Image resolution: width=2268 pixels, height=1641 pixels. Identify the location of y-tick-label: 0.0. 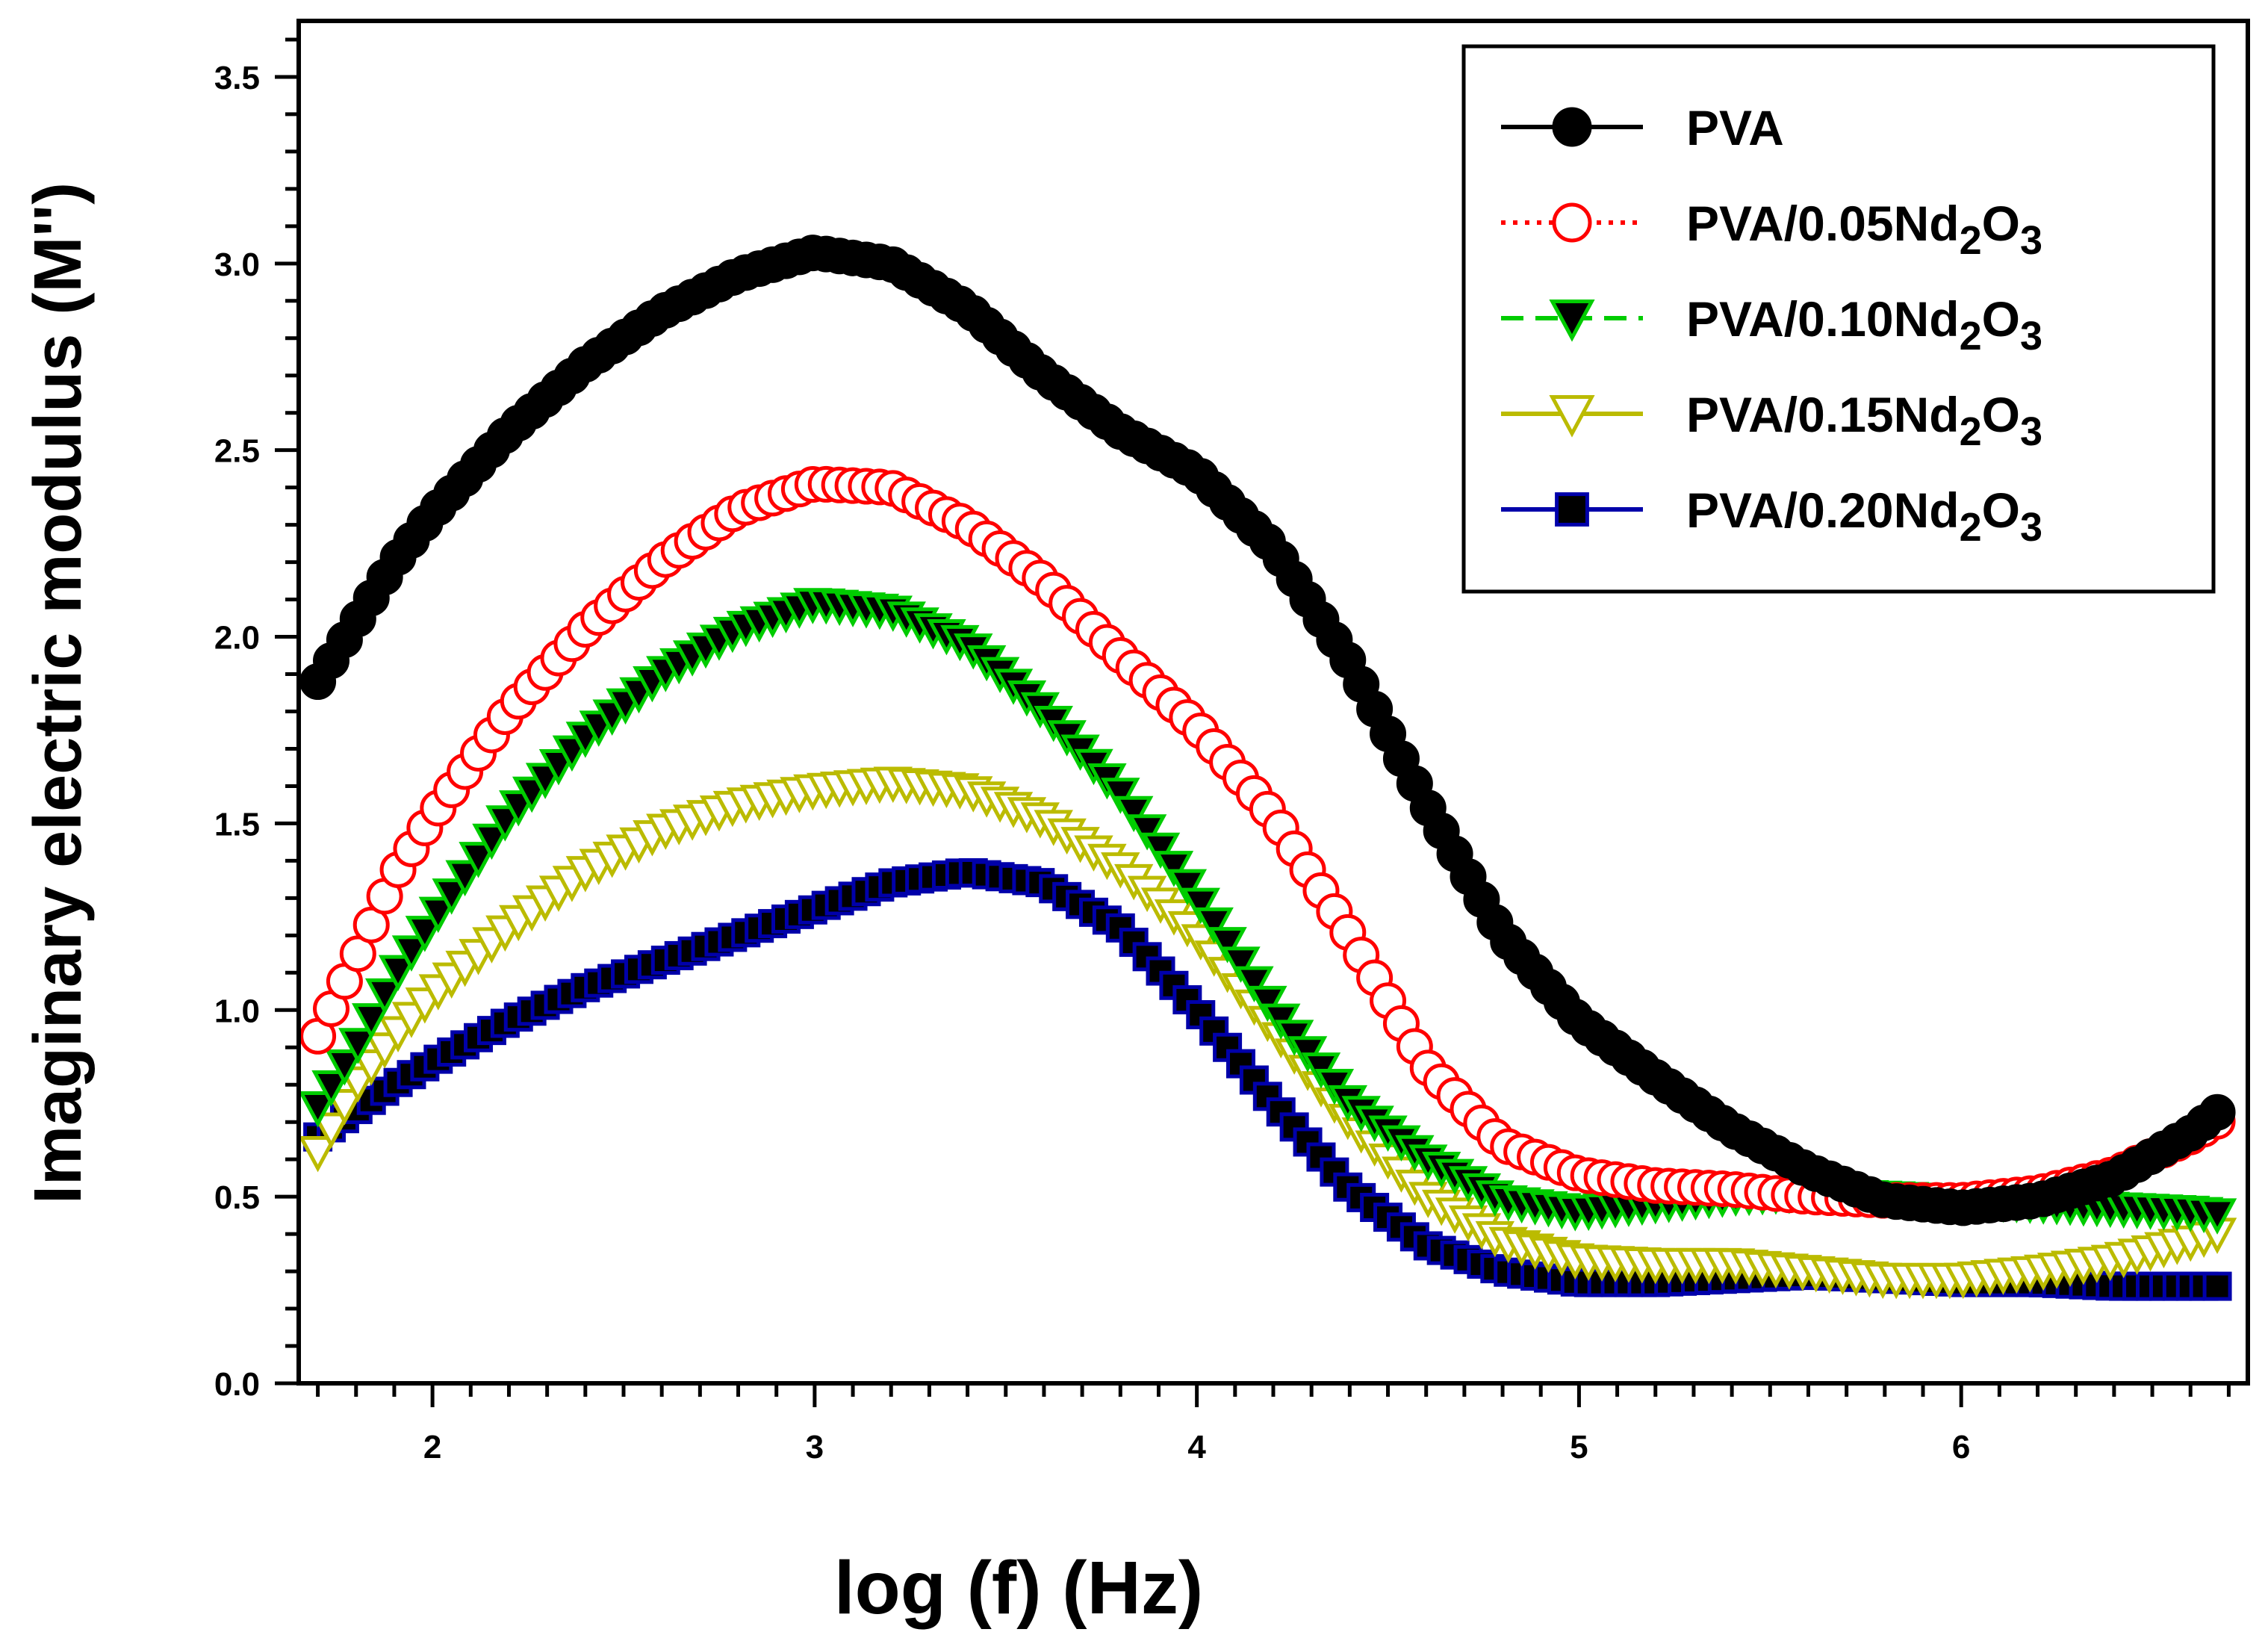
(237, 1384).